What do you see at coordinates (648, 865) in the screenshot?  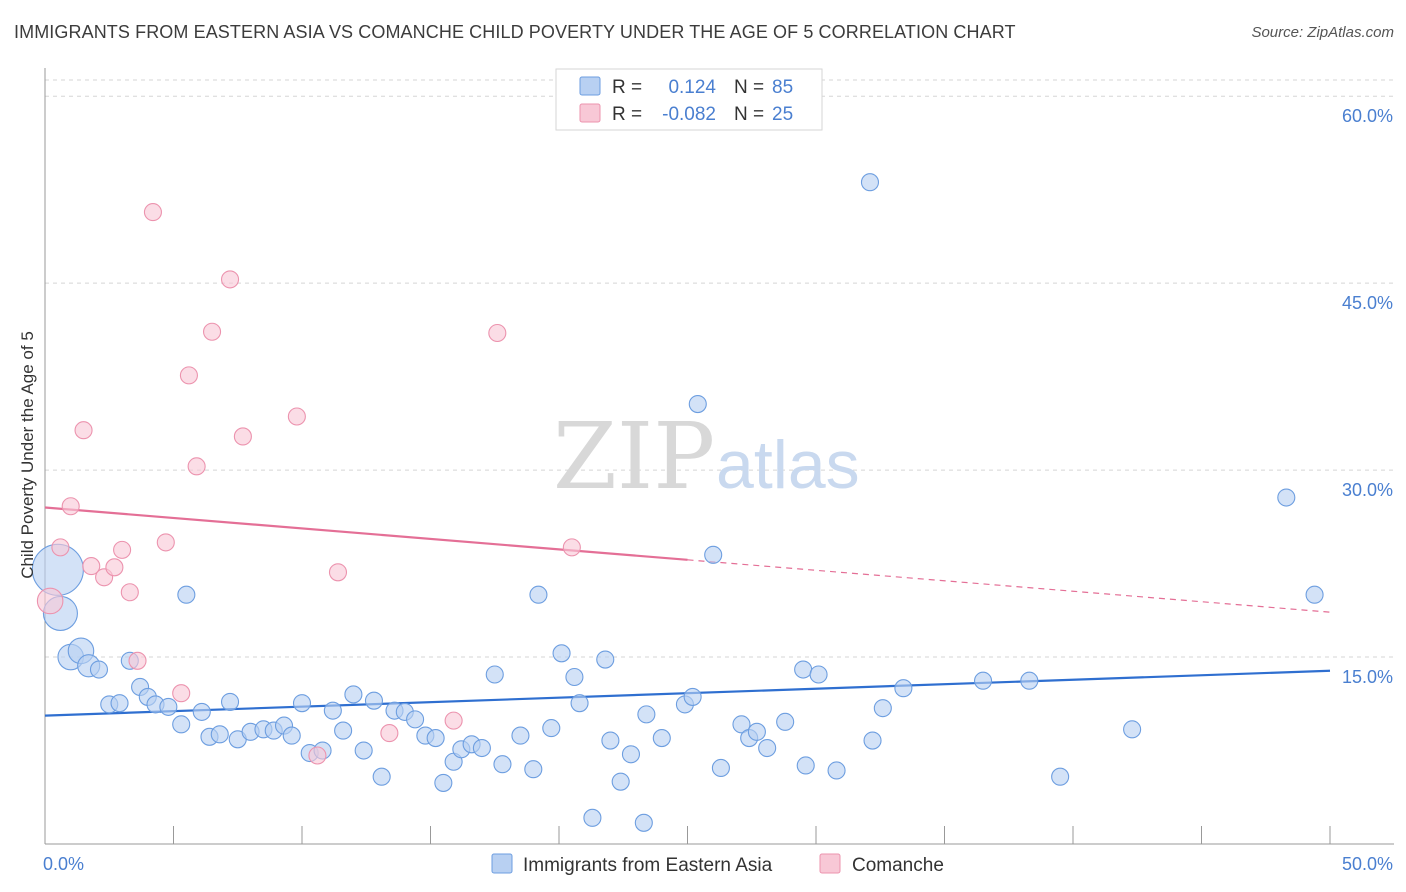 I see `series-legend-label-blue: Immigrants from Eastern Asia` at bounding box center [648, 865].